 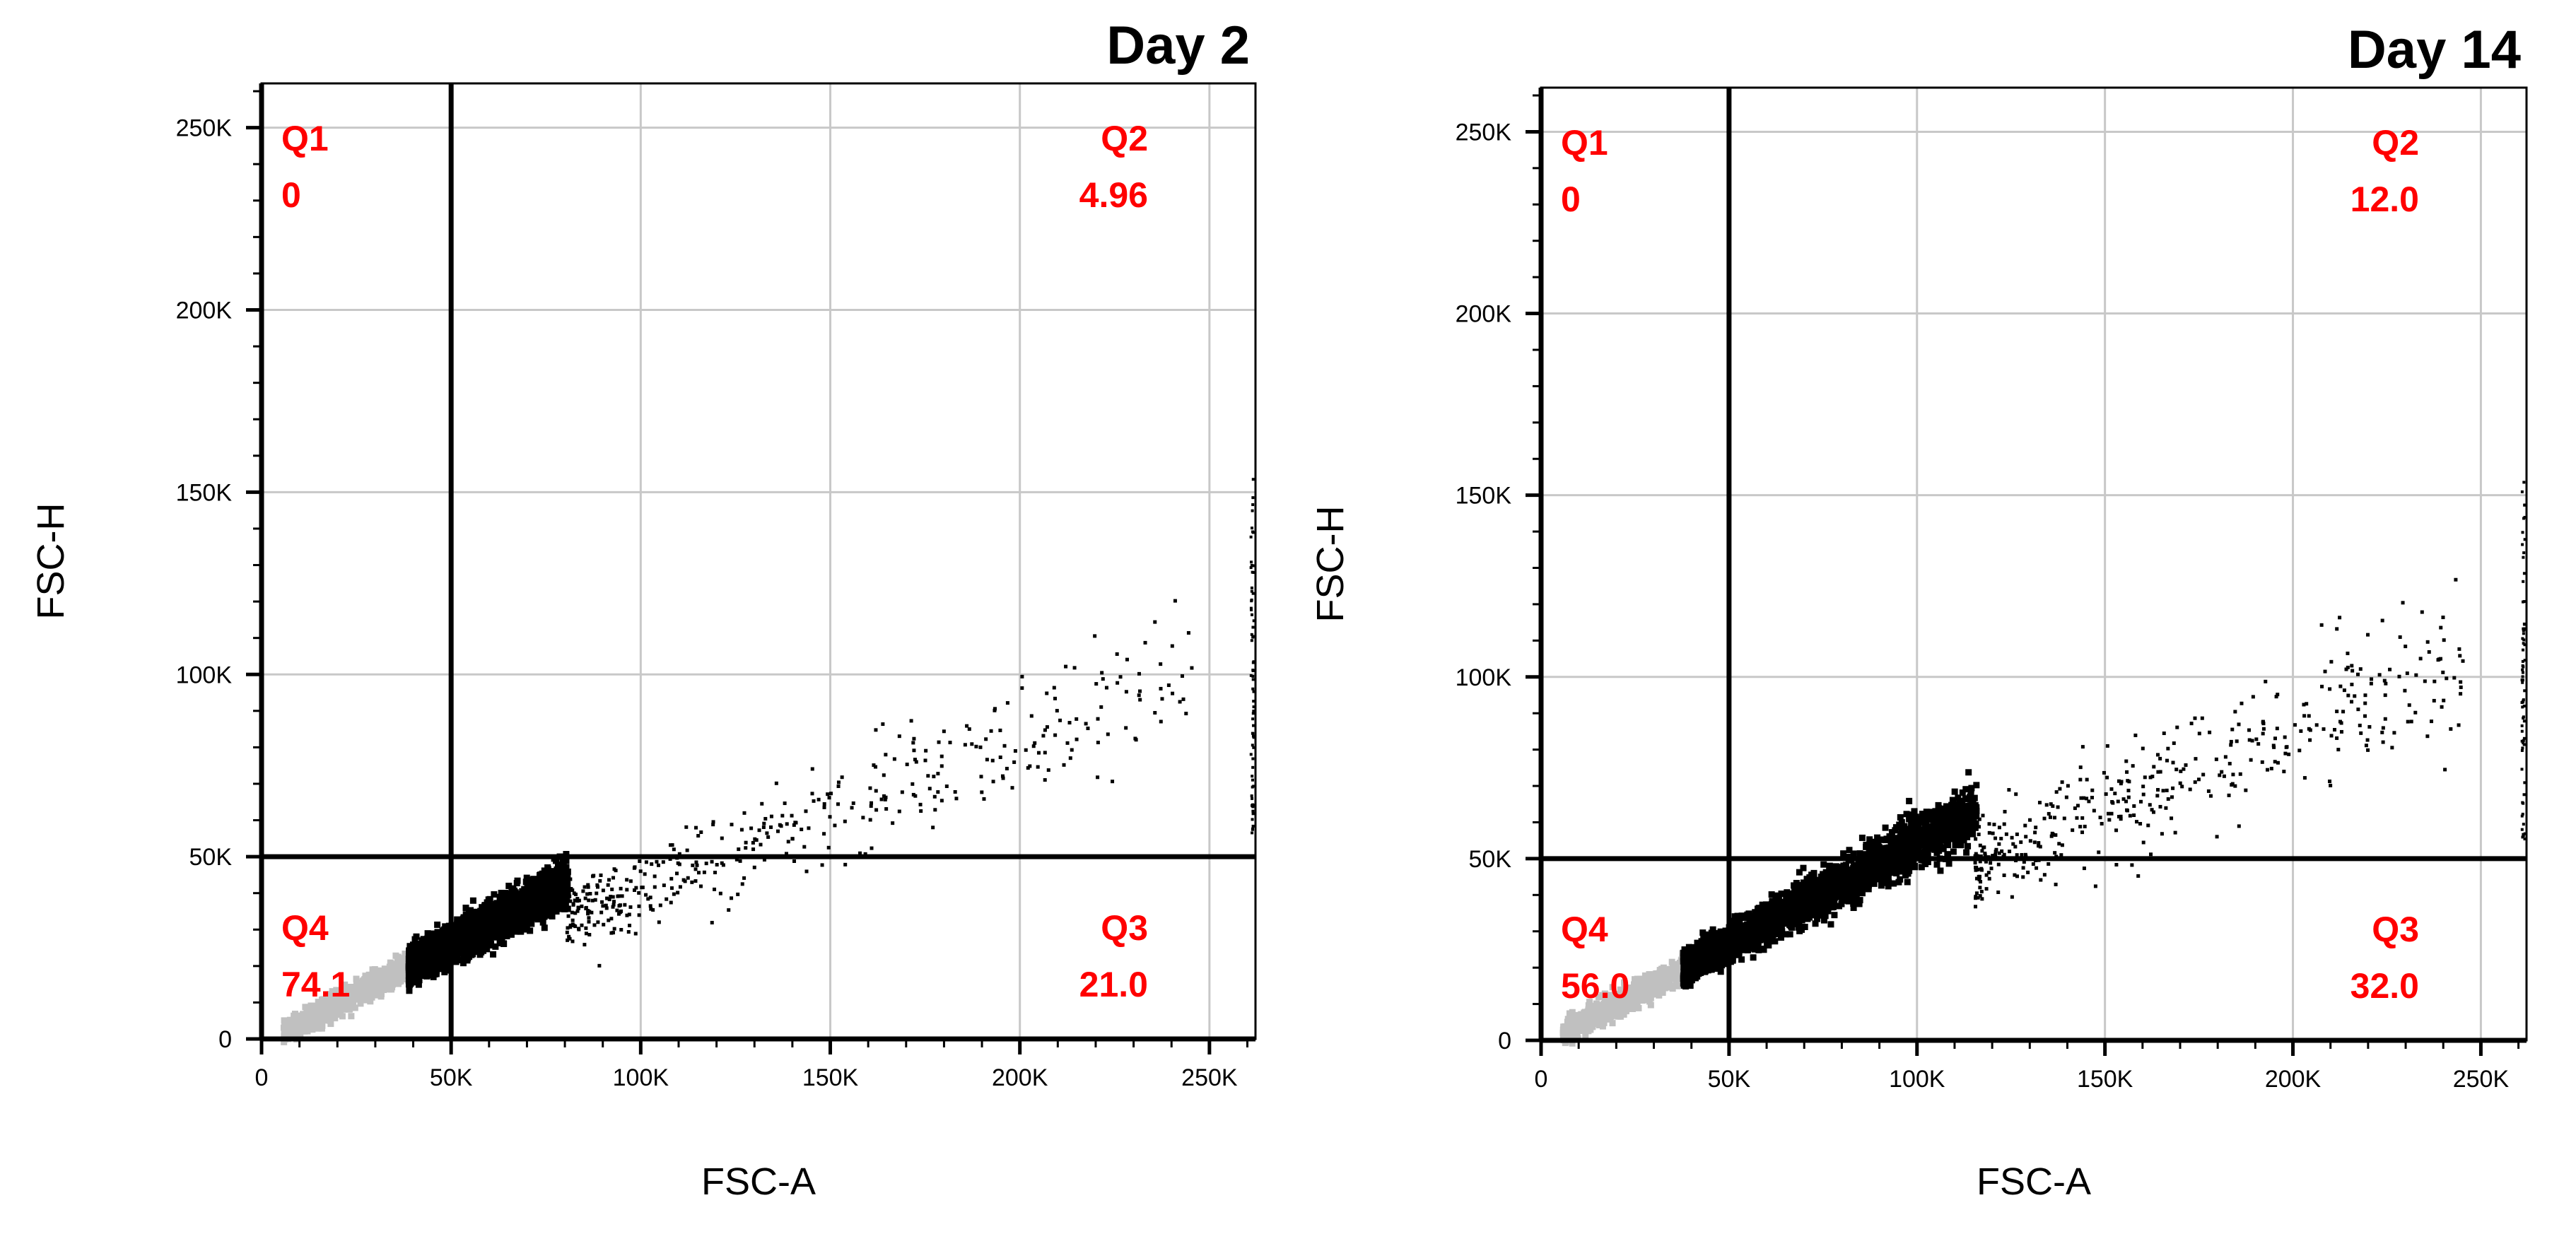 I want to click on x-tick-label: 50K, so click(x=452, y=1077).